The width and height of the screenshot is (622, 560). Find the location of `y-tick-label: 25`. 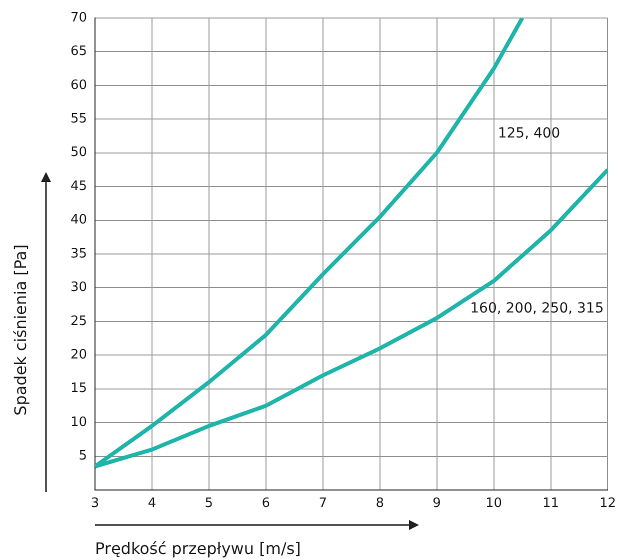

y-tick-label: 25 is located at coordinates (78, 321).